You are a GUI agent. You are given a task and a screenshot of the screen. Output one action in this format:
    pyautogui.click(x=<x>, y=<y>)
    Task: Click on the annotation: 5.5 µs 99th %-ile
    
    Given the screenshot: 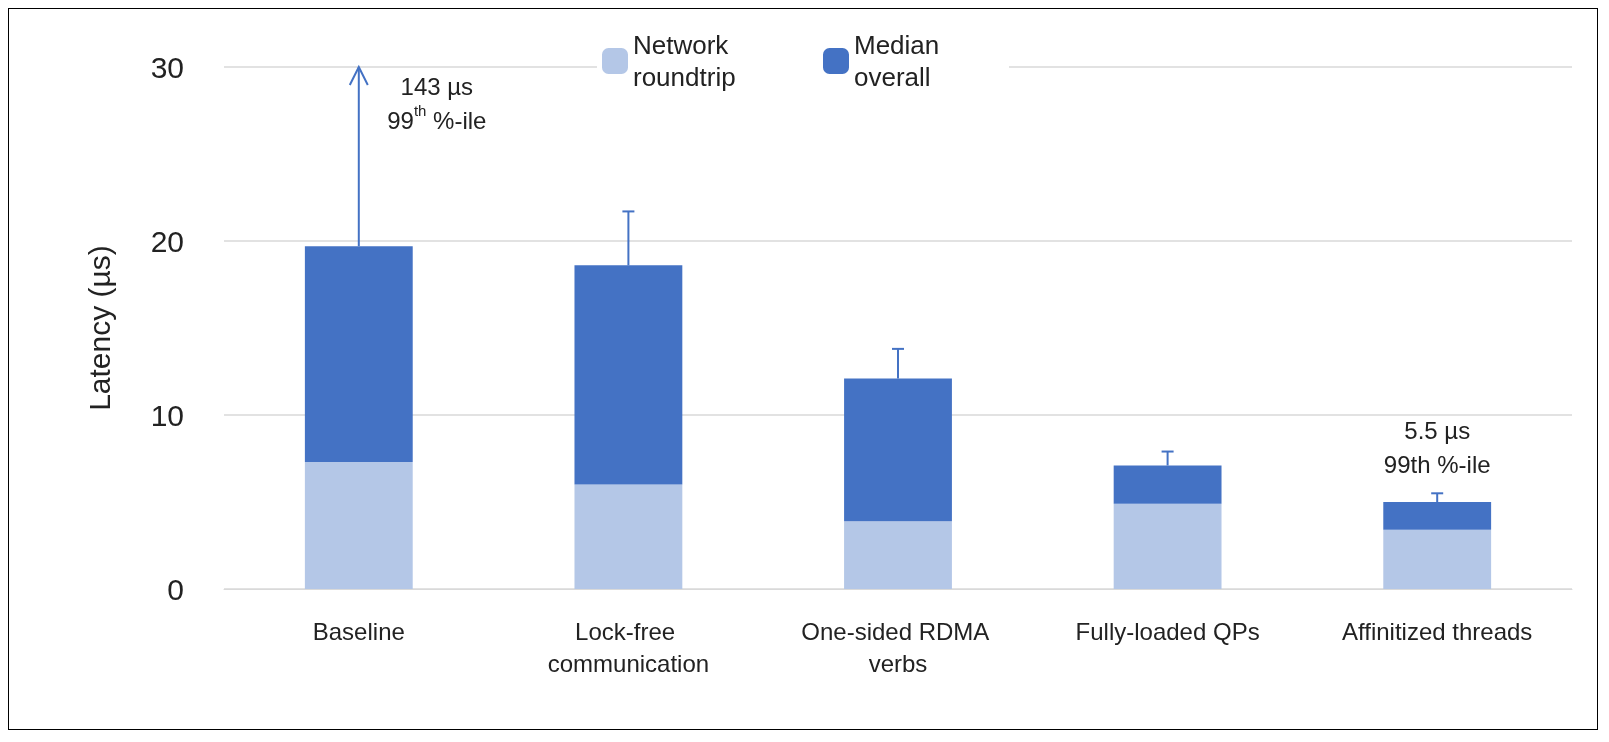 What is the action you would take?
    pyautogui.click(x=1437, y=447)
    